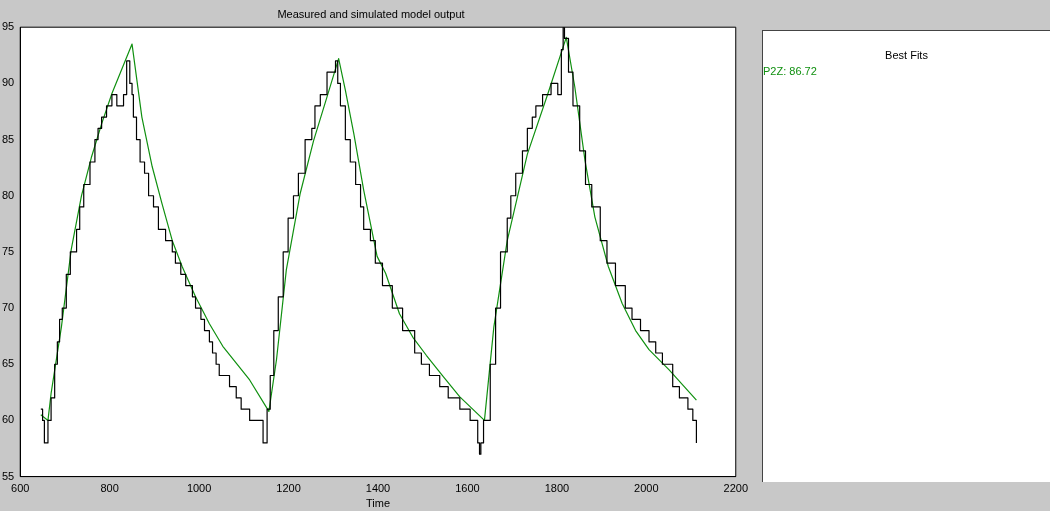  I want to click on x-tick-label: 800, so click(109, 488).